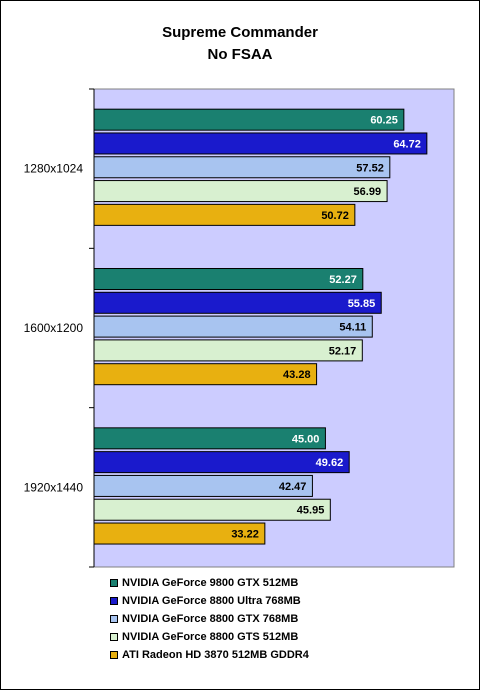 Image resolution: width=480 pixels, height=690 pixels. What do you see at coordinates (362, 304) in the screenshot?
I see `data-label: 55.85` at bounding box center [362, 304].